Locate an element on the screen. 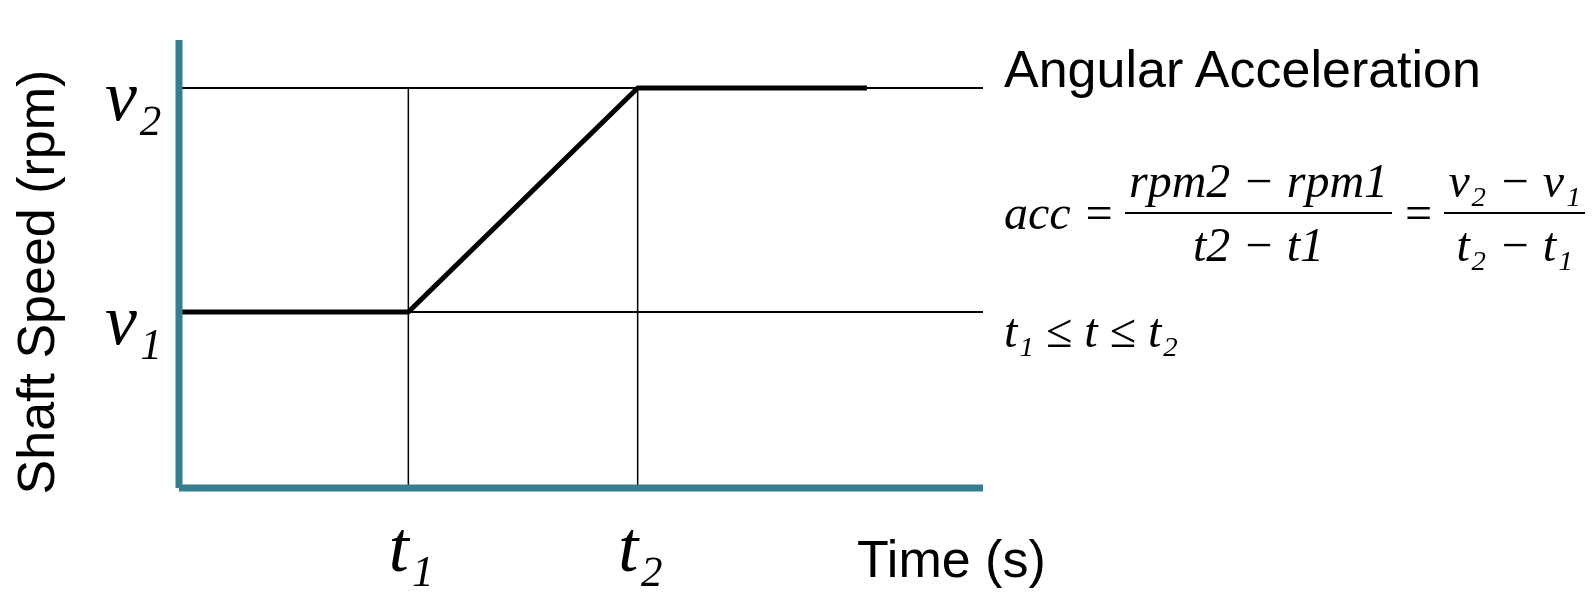 Image resolution: width=1595 pixels, height=592 pixels. text: t2 − t1 is located at coordinates (1259, 245).